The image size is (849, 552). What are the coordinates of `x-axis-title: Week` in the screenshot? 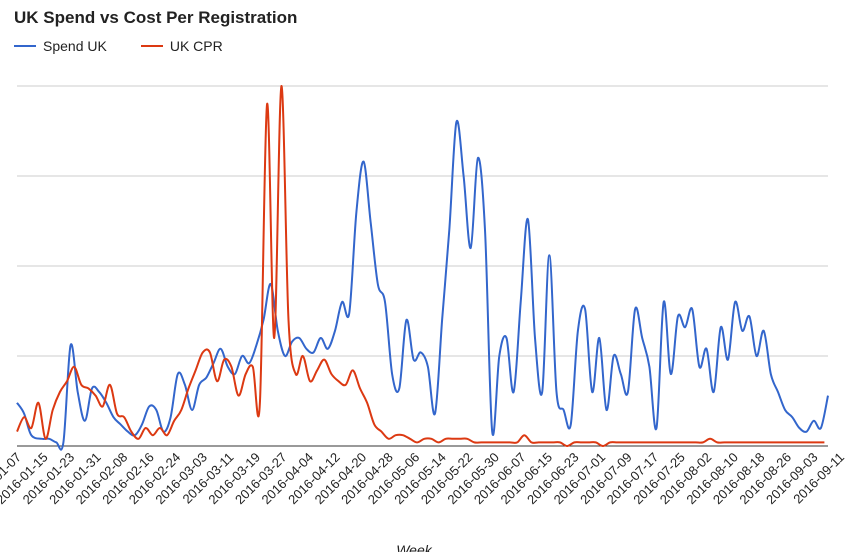 It's located at (414, 547).